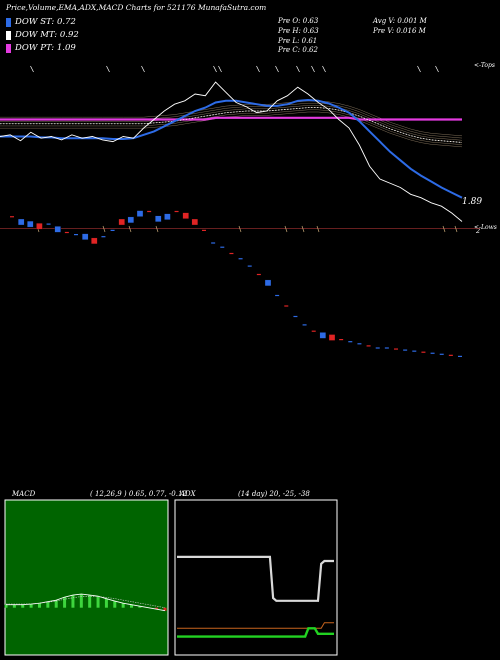  Describe the element at coordinates (8, 48) in the screenshot. I see `dow-pt-swatch` at that location.